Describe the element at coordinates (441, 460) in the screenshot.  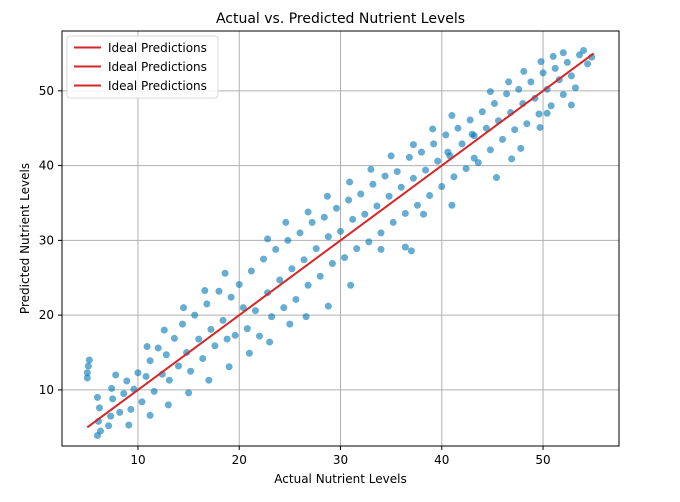
I see `x-tick-label-3: 40` at that location.